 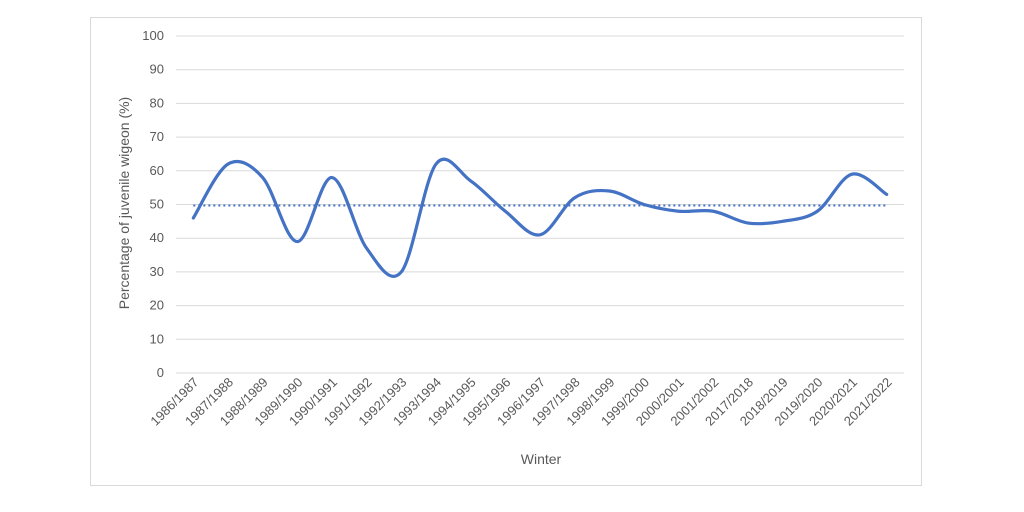 I want to click on x-axis-title: Winter, so click(x=541, y=459).